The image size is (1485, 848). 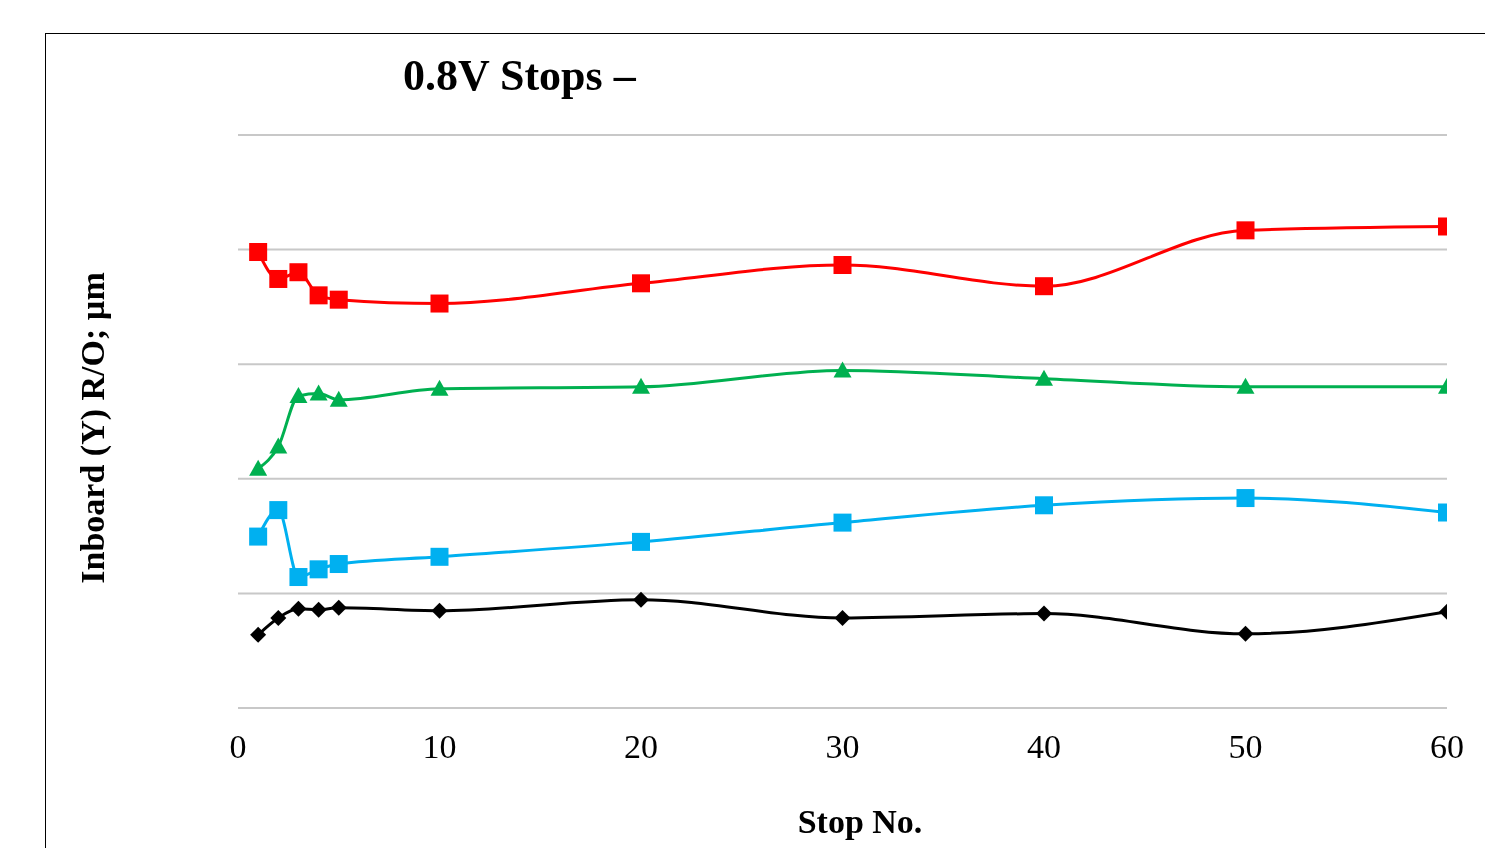 I want to click on x-tick-label: 20, so click(x=641, y=747).